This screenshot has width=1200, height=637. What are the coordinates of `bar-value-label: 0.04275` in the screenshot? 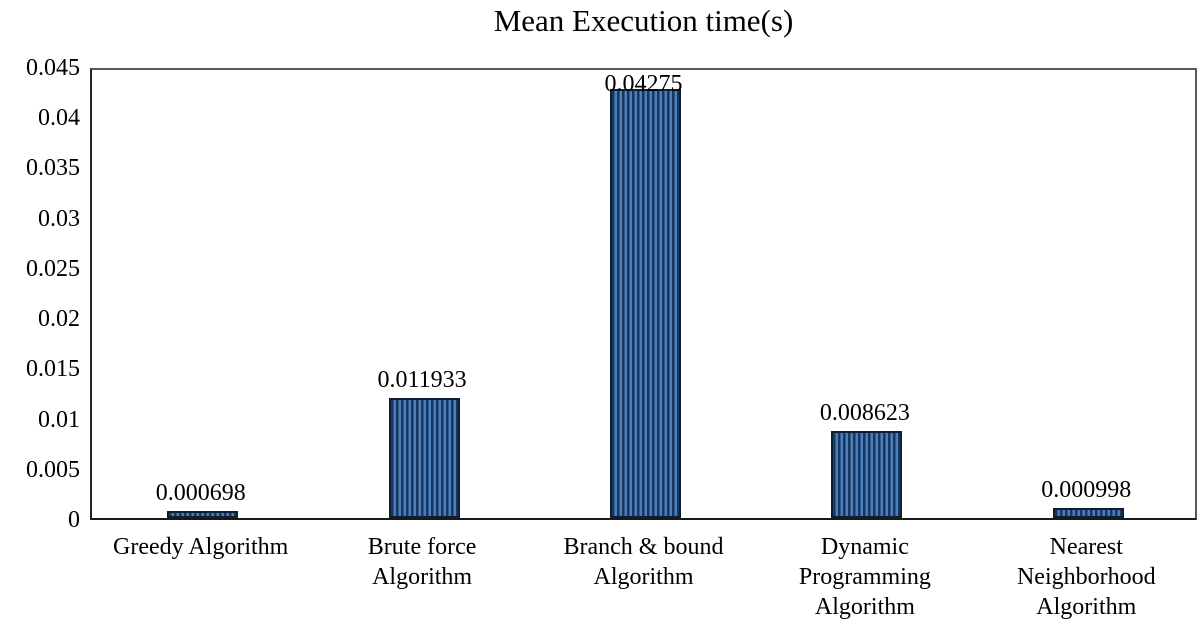 It's located at (643, 84).